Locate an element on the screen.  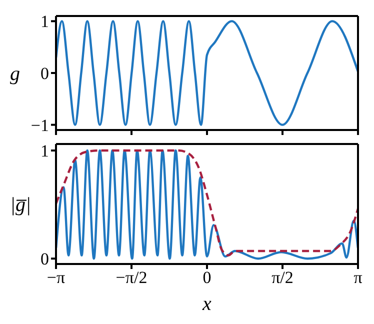
x-tick-label: −π/2 is located at coordinates (132, 278).